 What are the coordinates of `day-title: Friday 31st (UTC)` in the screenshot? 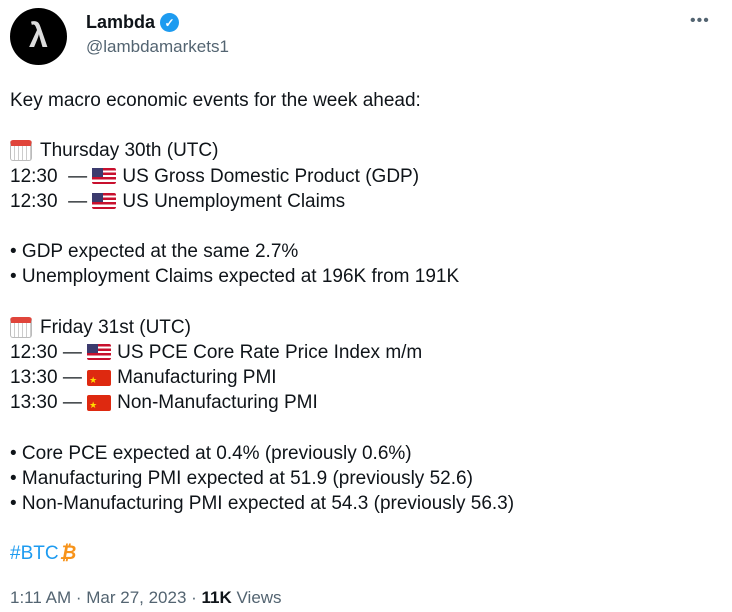 It's located at (115, 327).